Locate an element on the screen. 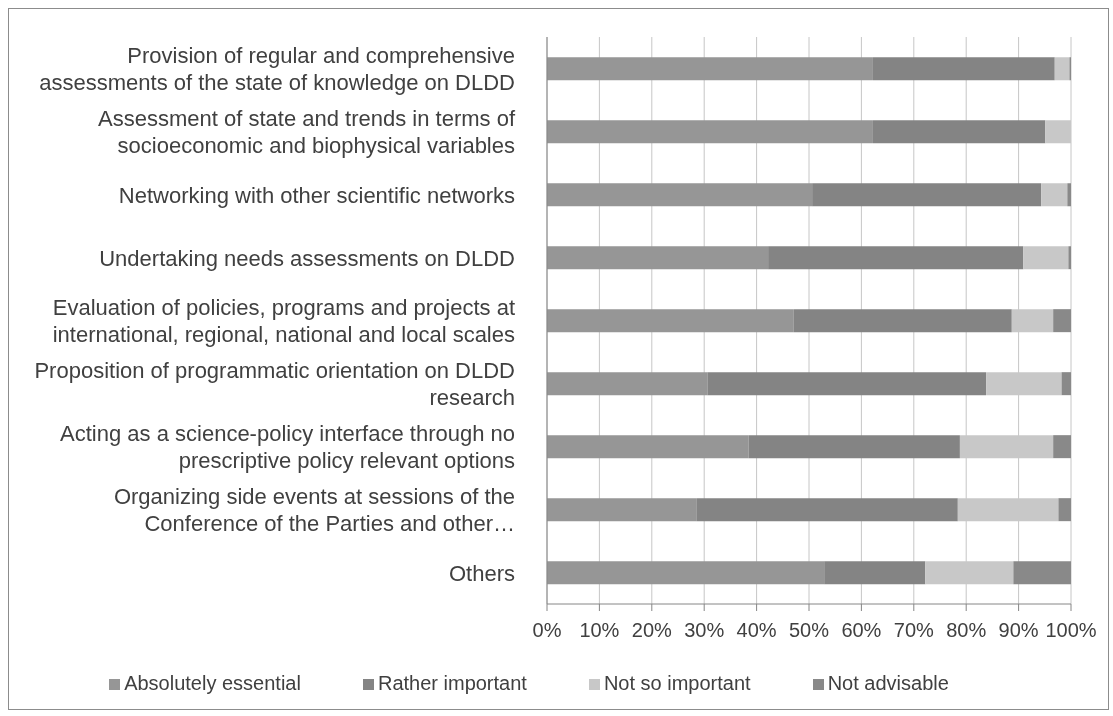 This screenshot has width=1113, height=716. legend-label: Not so important is located at coordinates (677, 683).